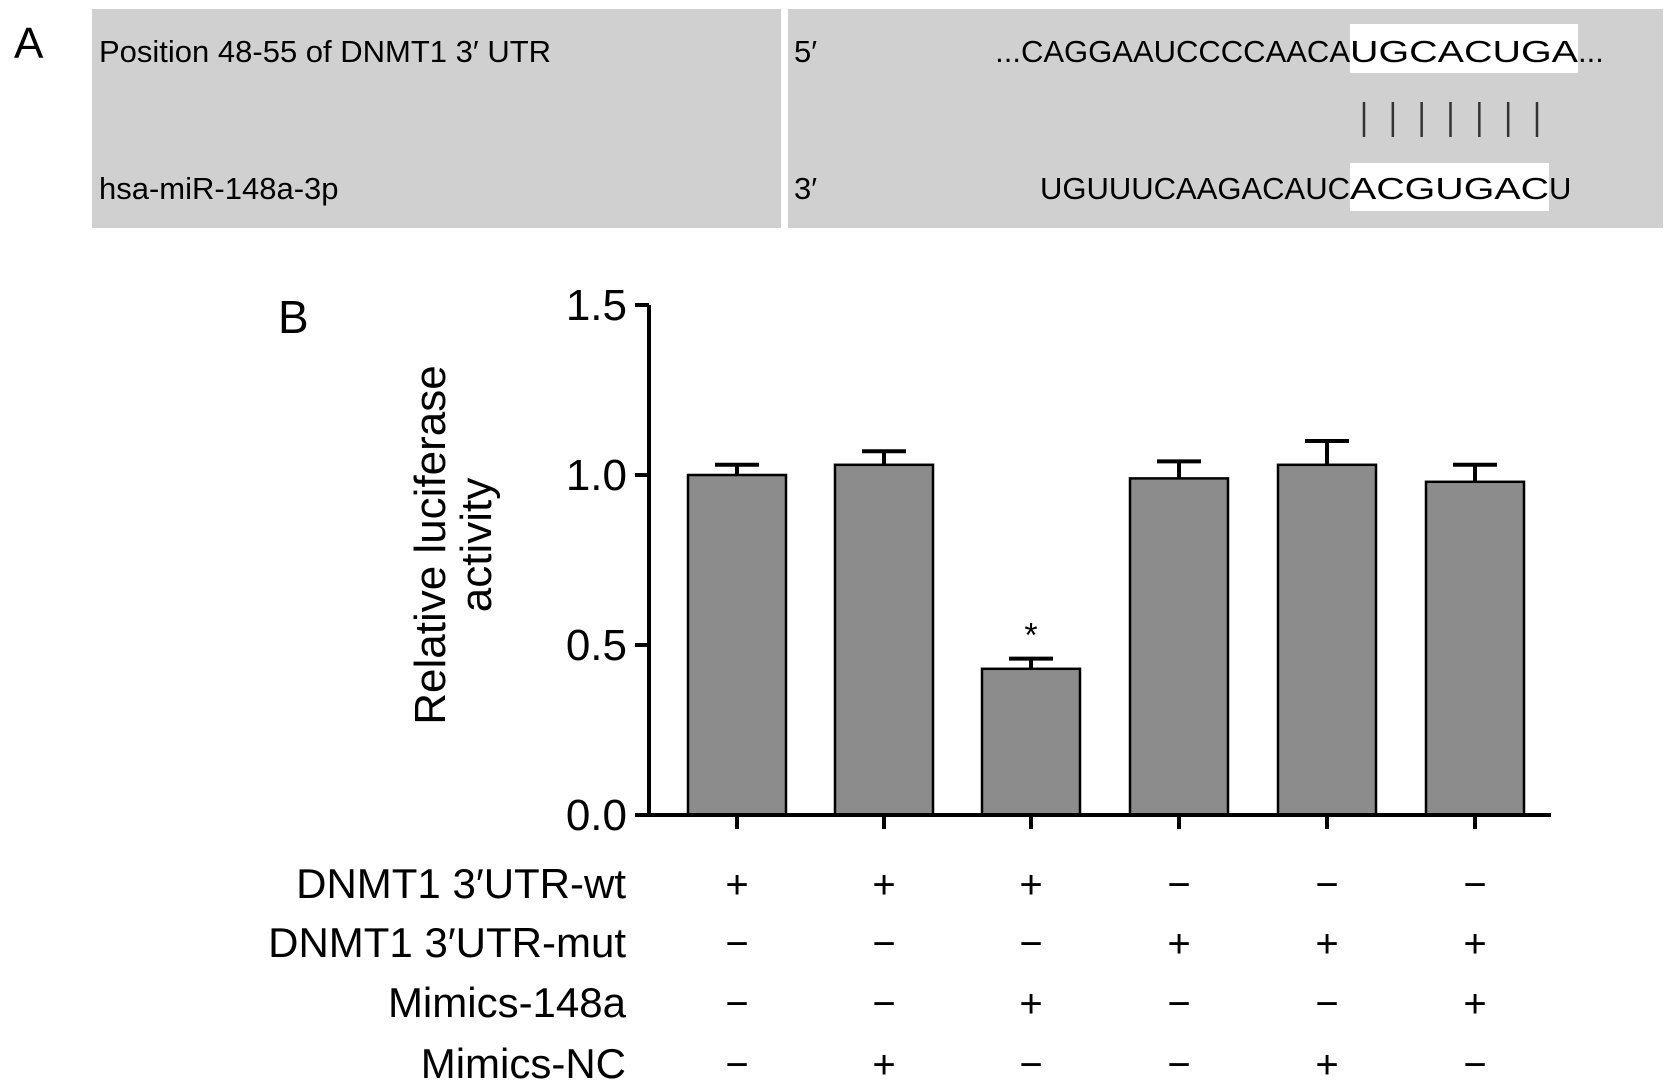  Describe the element at coordinates (293, 317) in the screenshot. I see `panel-b-label: B` at that location.